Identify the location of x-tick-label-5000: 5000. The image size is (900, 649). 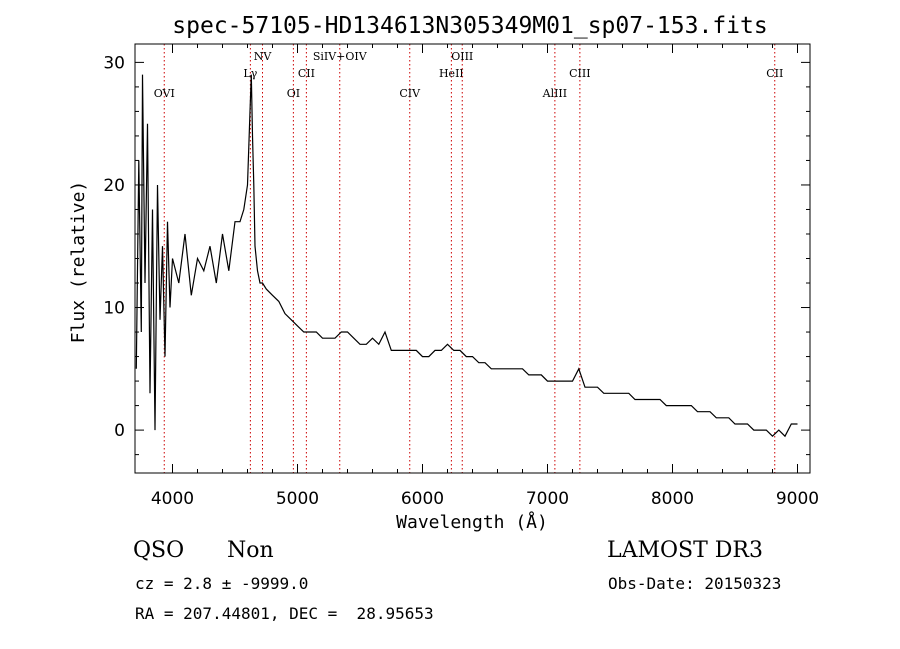
(297, 499).